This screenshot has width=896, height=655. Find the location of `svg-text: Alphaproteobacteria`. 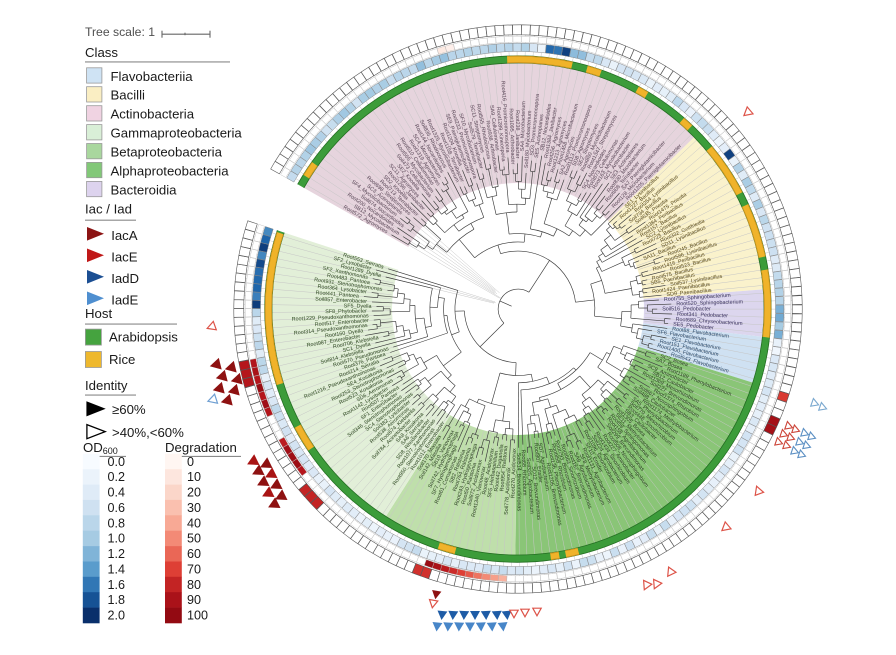

svg-text: Alphaproteobacteria is located at coordinates (170, 170).